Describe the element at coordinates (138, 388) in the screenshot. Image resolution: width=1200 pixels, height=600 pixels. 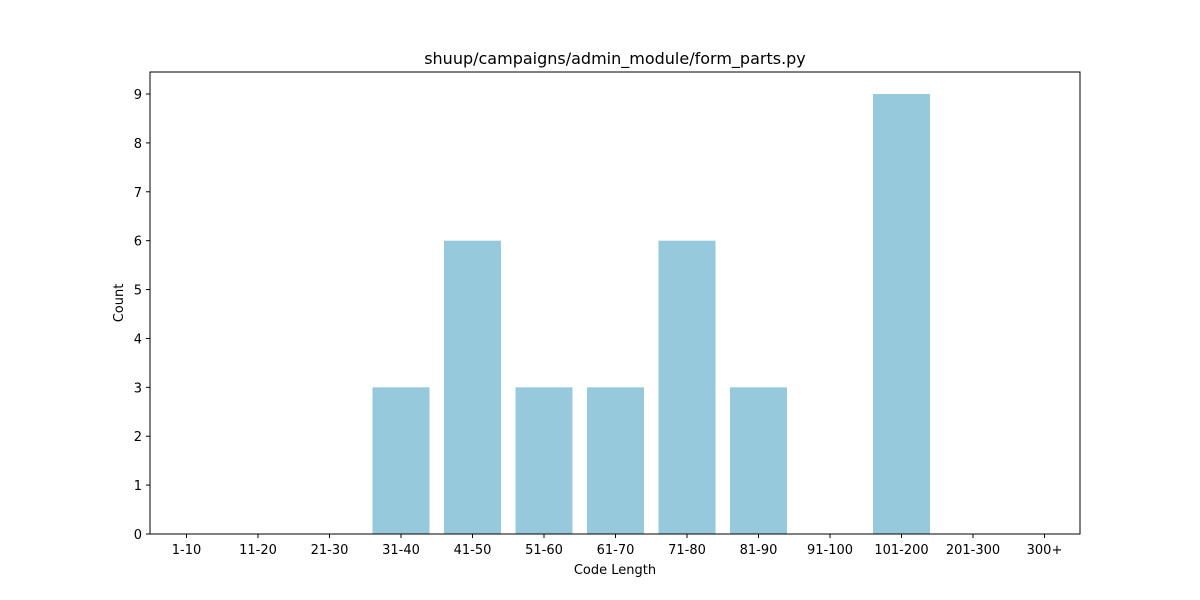
I see `y-tick-label: 3` at that location.